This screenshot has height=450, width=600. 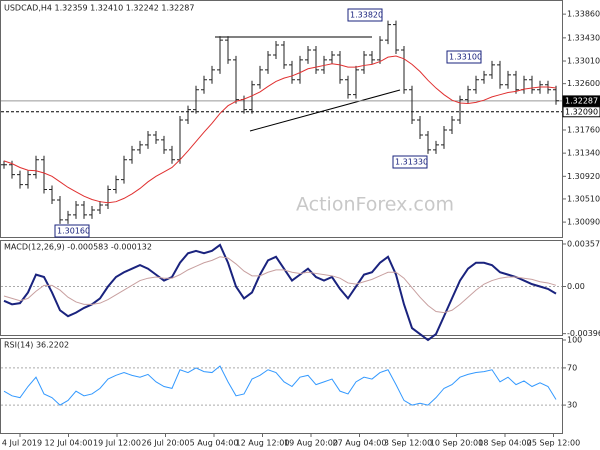 What do you see at coordinates (583, 14) in the screenshot?
I see `y-tick-label: 1.33860` at bounding box center [583, 14].